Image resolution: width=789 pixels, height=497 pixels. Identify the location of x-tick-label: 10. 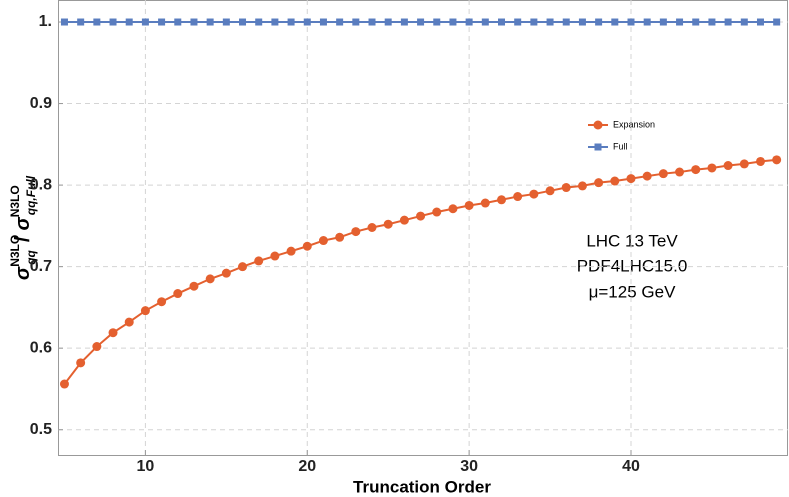
(146, 466).